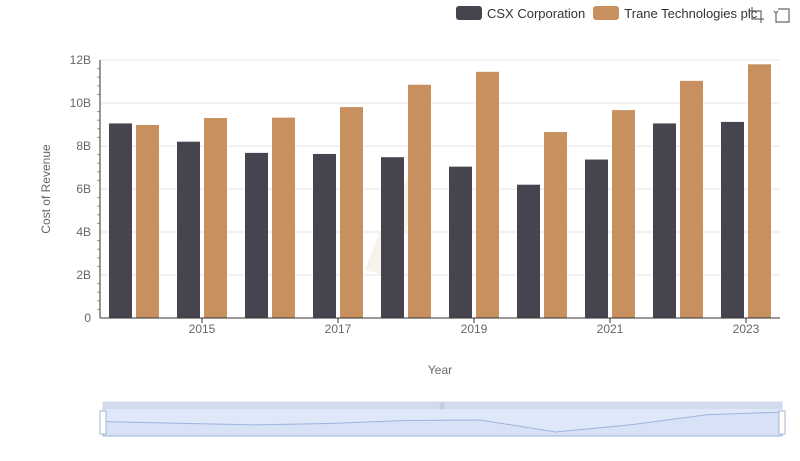  What do you see at coordinates (80, 103) in the screenshot?
I see `y-tick-label: 10B` at bounding box center [80, 103].